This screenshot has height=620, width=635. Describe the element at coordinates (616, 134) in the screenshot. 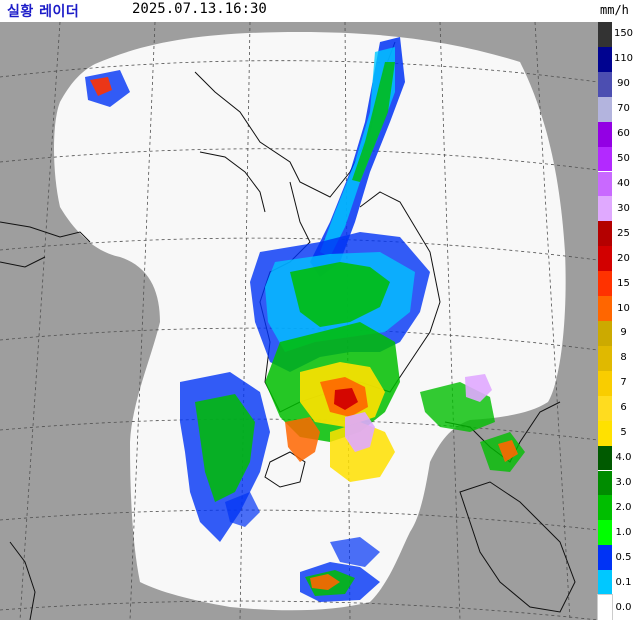

I see `legend-entry: 60` at that location.